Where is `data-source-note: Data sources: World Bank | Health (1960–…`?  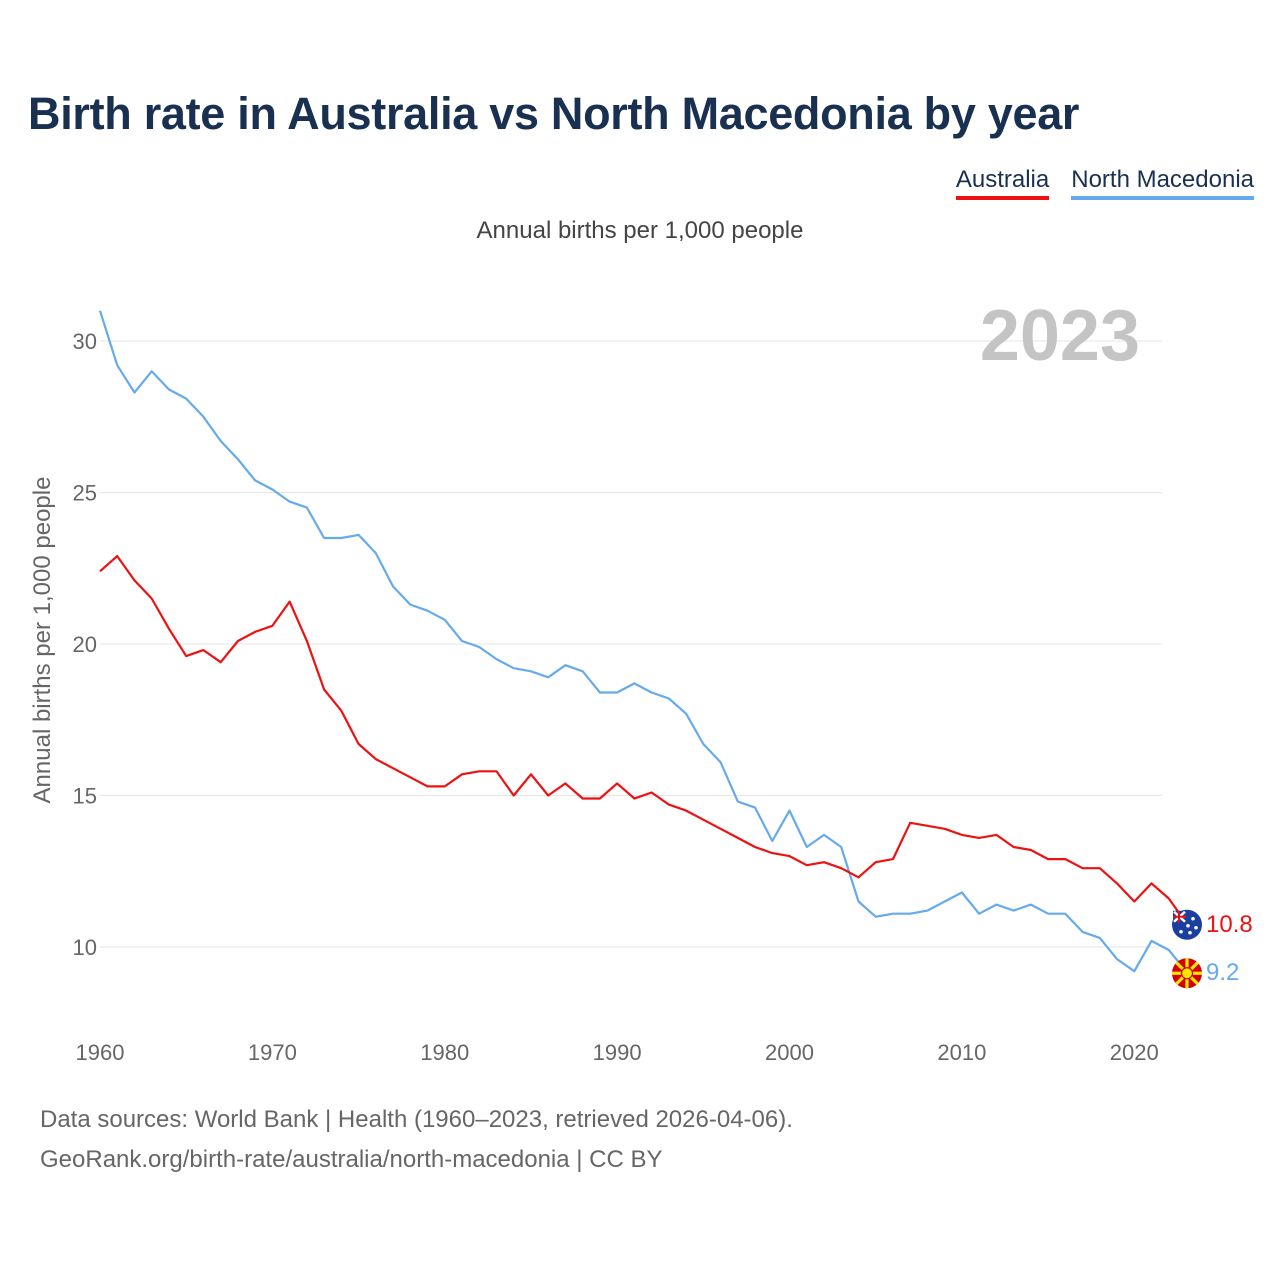
data-source-note: Data sources: World Bank | Health (1960–… is located at coordinates (416, 1119).